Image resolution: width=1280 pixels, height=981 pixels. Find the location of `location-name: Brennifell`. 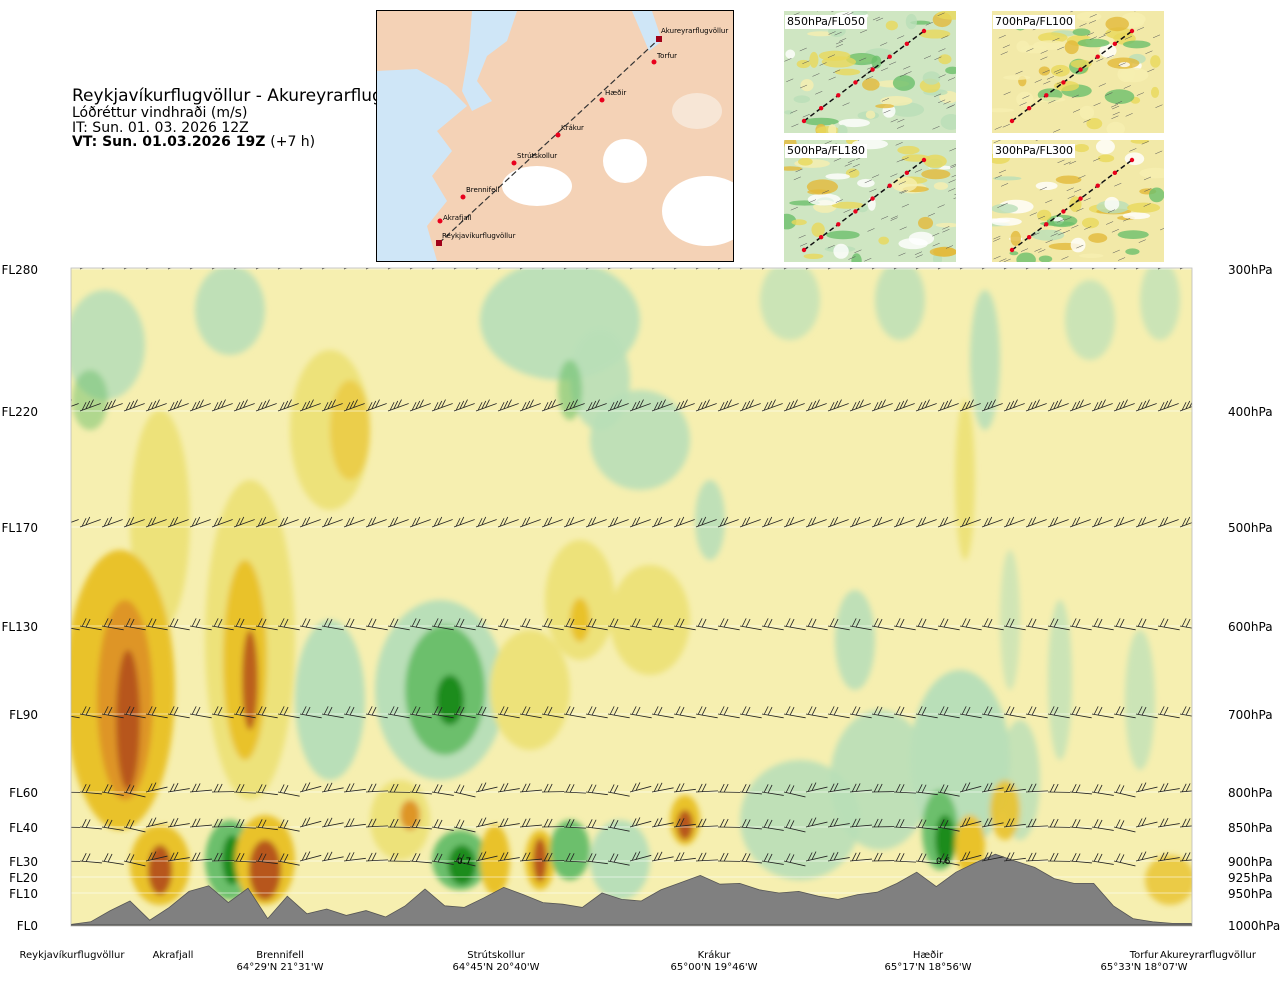

location-name: Brennifell is located at coordinates (280, 955).